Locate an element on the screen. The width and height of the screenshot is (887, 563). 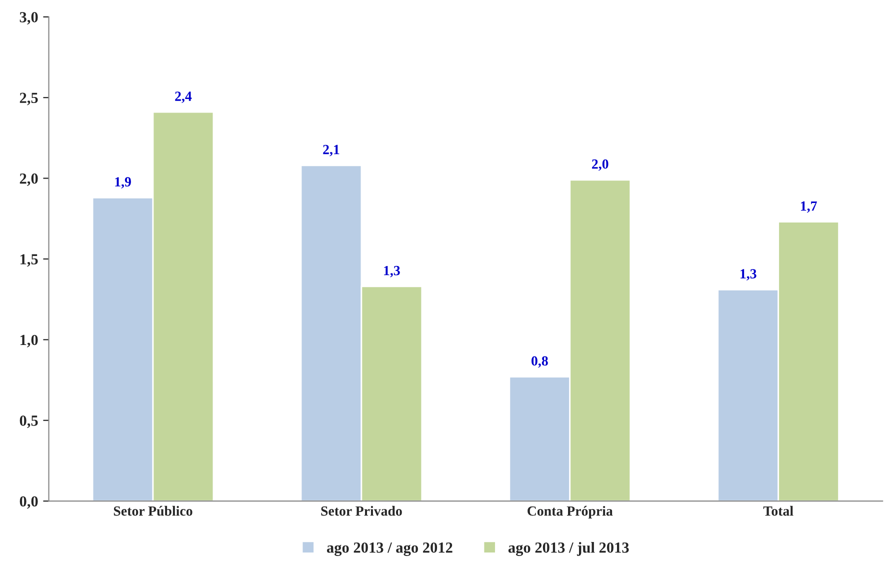
y-tick-label: 1,0 is located at coordinates (29, 341).